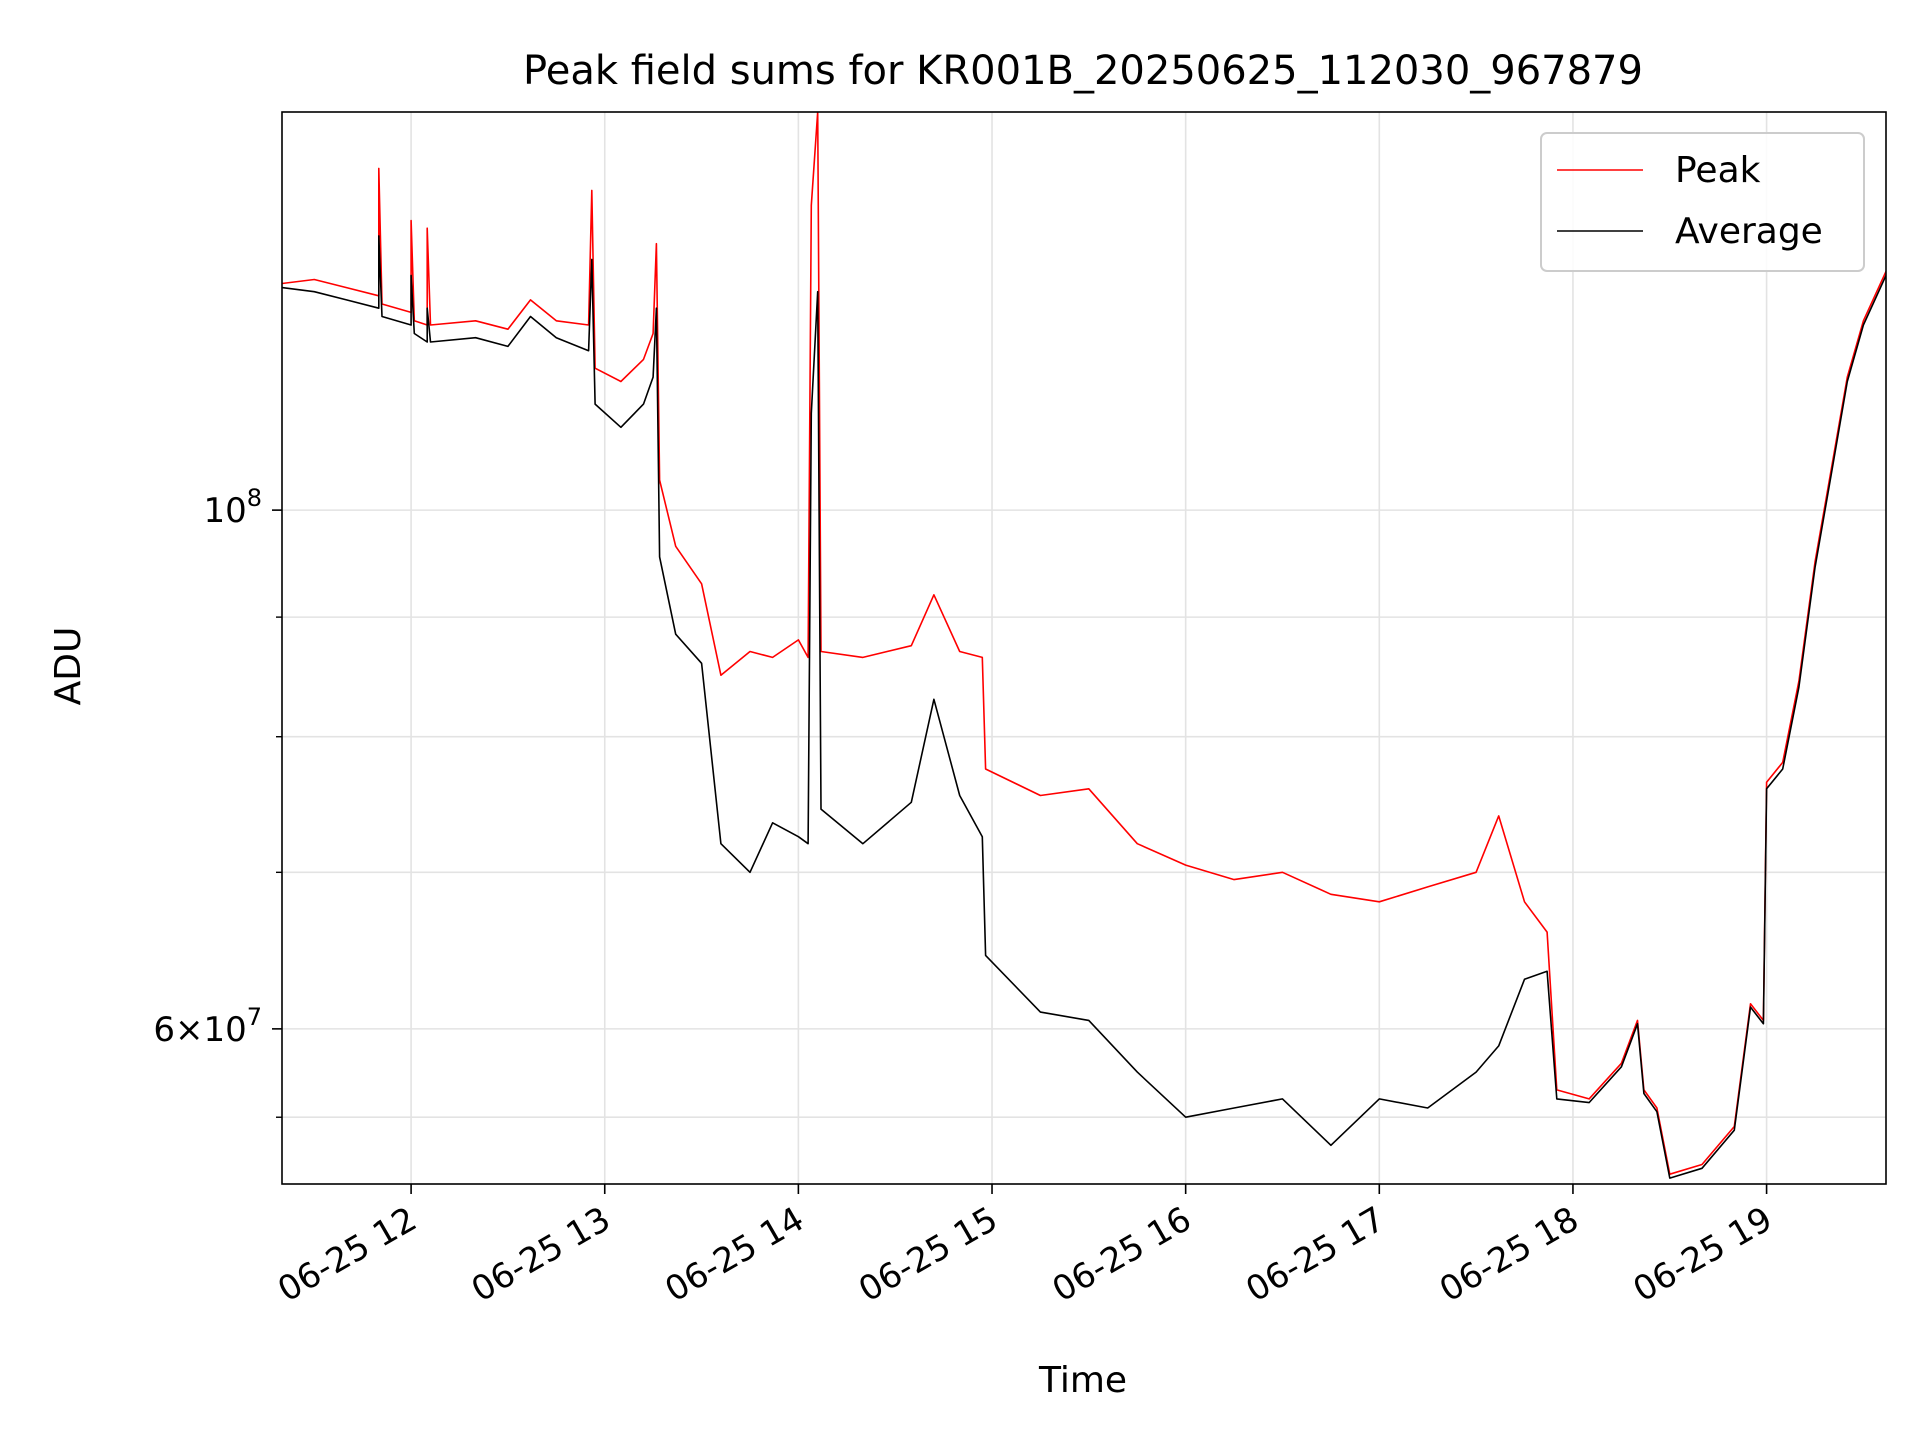 This screenshot has height=1440, width=1920. What do you see at coordinates (1749, 231) in the screenshot?
I see `legend-label-average: Average` at bounding box center [1749, 231].